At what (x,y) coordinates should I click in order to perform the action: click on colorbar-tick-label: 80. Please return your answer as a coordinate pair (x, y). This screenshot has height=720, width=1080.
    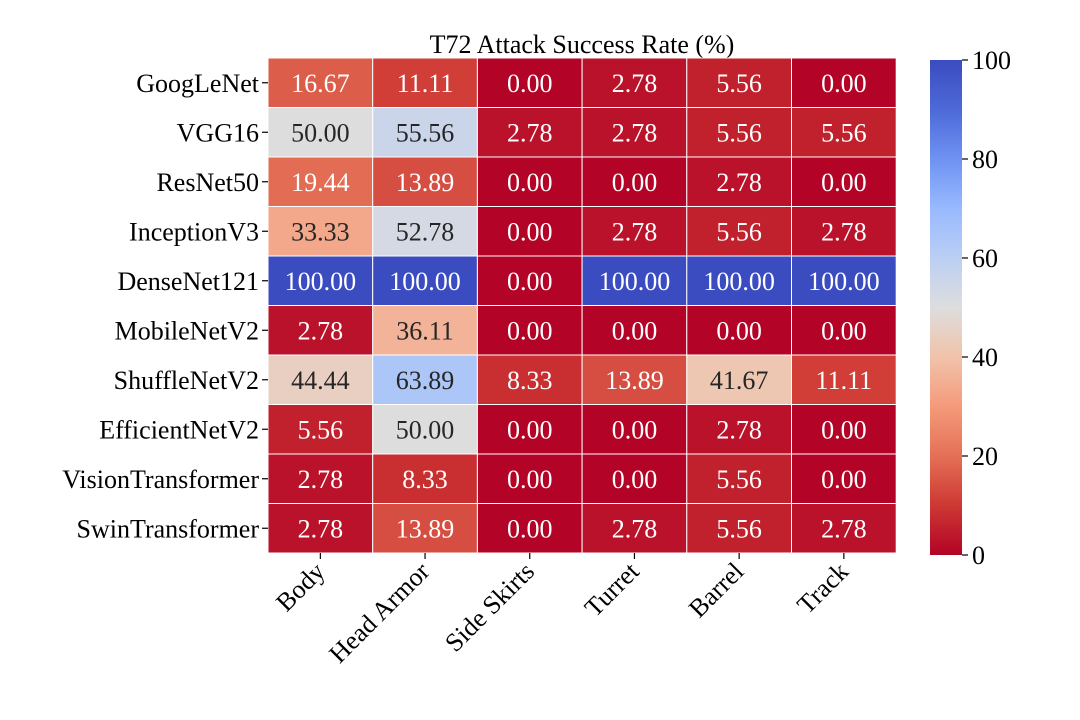
    Looking at the image, I should click on (985, 159).